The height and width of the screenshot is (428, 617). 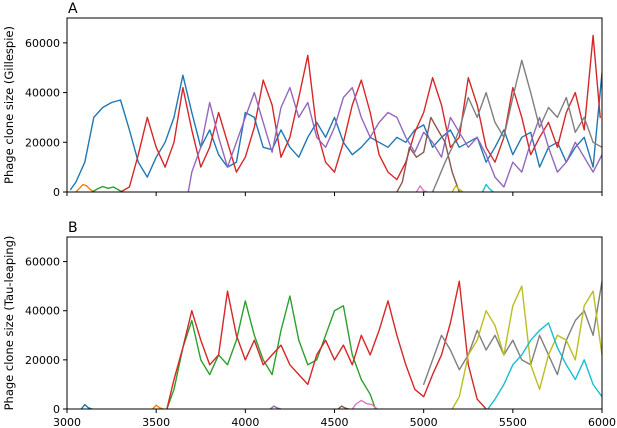 What do you see at coordinates (335, 422) in the screenshot?
I see `x-tick-label: 4500` at bounding box center [335, 422].